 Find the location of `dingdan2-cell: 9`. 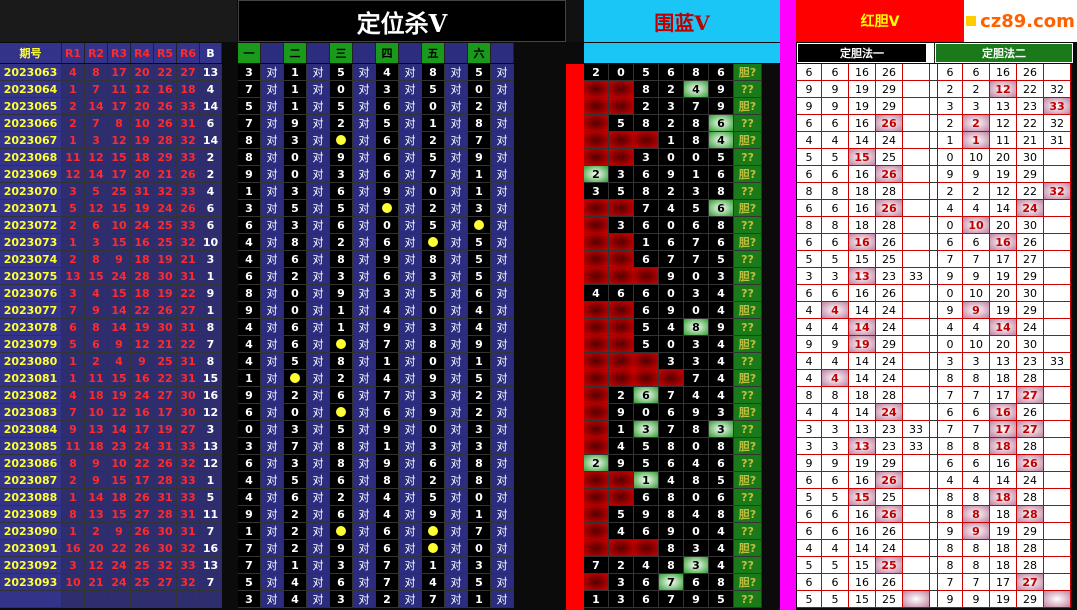

dingdan2-cell: 9 is located at coordinates (976, 174).